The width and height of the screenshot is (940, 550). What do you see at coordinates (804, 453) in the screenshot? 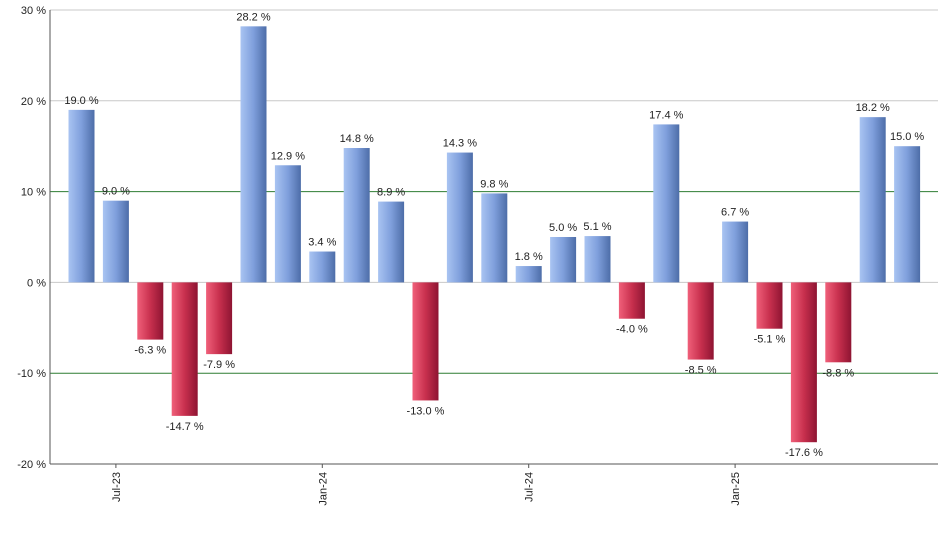
I see `data-label: -17.6 %` at bounding box center [804, 453].